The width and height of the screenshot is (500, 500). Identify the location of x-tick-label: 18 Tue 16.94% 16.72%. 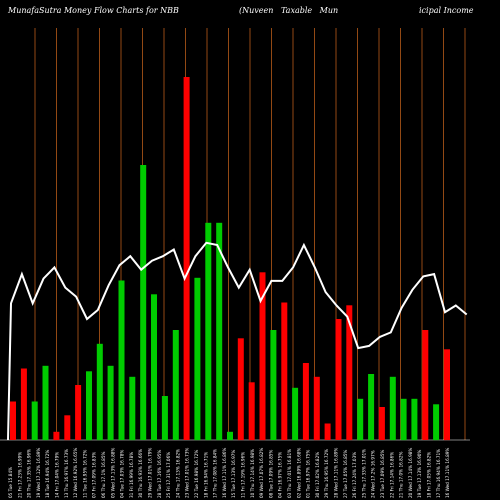
(47, 474).